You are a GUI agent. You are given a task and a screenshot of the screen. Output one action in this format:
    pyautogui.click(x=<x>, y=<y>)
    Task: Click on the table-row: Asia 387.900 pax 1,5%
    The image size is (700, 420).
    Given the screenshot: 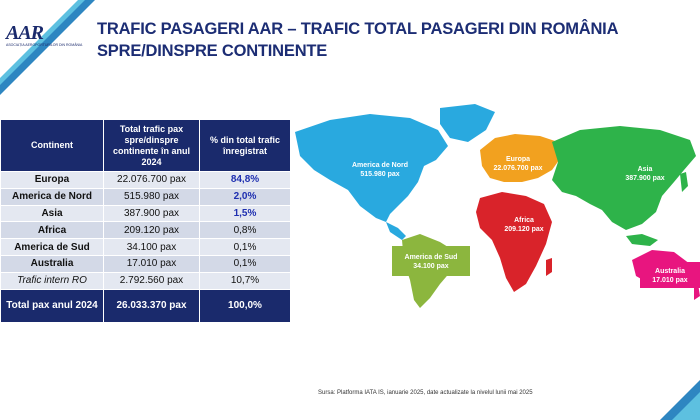 What is the action you would take?
    pyautogui.click(x=145, y=213)
    